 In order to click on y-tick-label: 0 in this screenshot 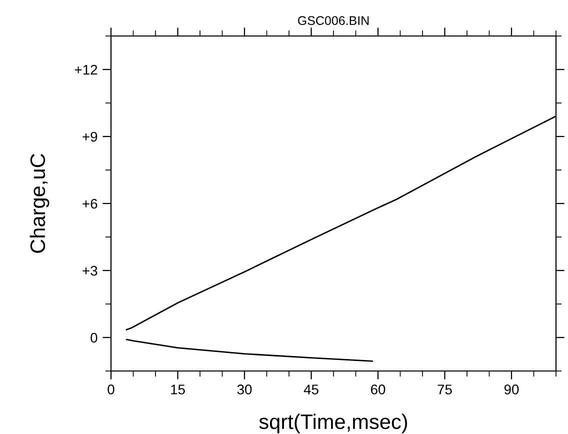, I will do `click(94, 337)`.